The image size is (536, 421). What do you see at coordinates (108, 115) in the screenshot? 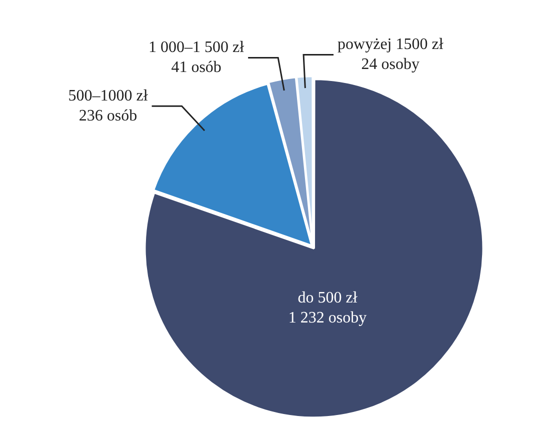
I see `data-label: 236 osób` at bounding box center [108, 115].